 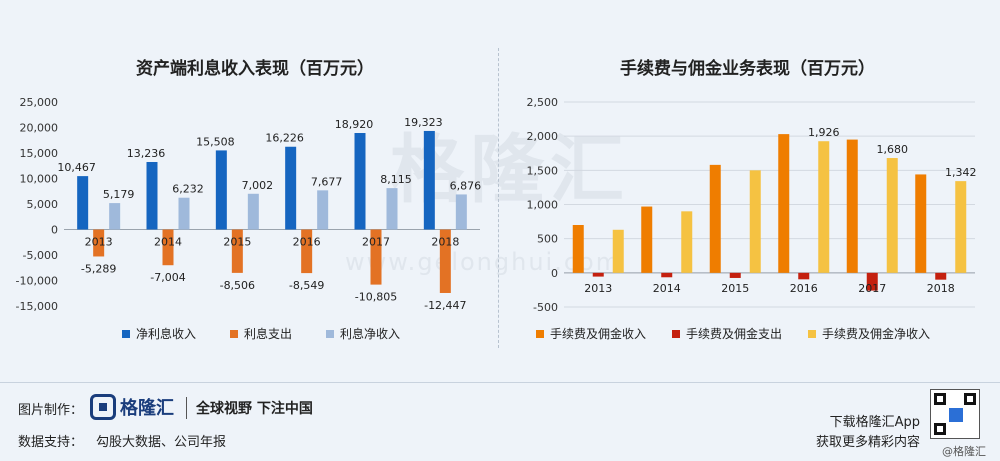 What do you see at coordinates (186, 408) in the screenshot?
I see `footer-separator` at bounding box center [186, 408].